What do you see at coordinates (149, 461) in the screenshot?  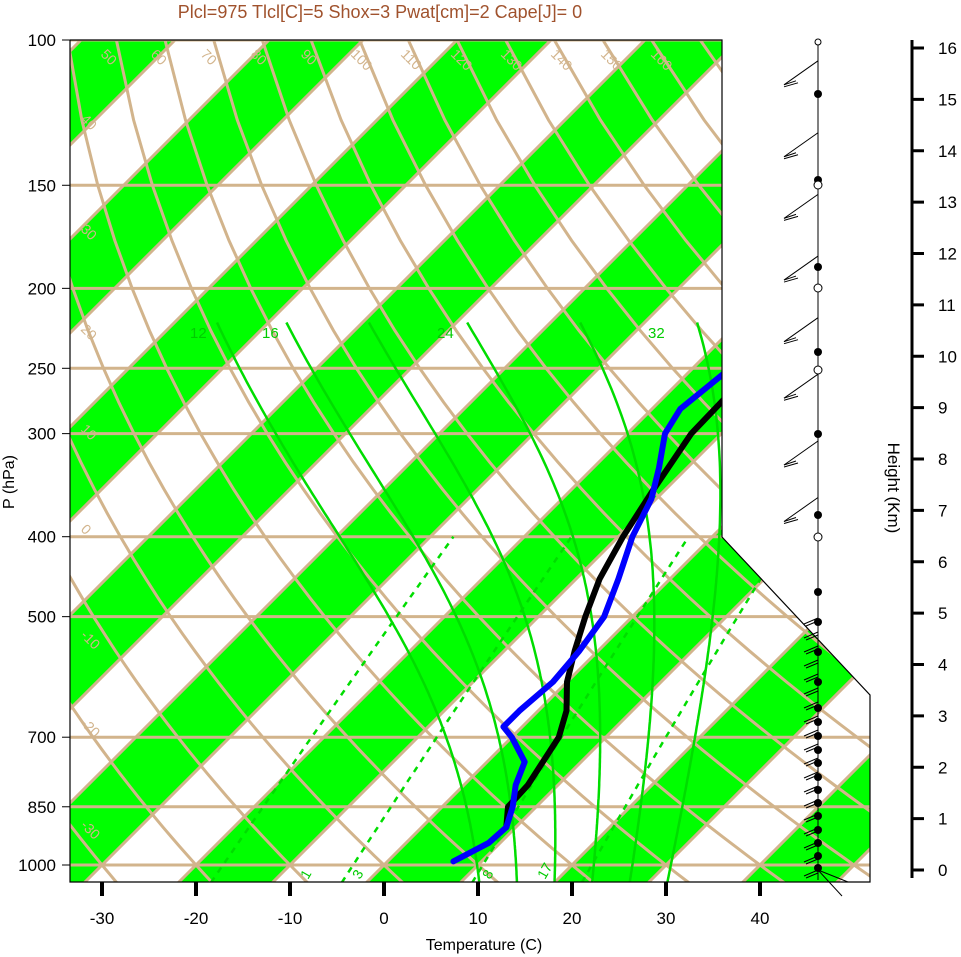 I see `dry-adiabat` at bounding box center [149, 461].